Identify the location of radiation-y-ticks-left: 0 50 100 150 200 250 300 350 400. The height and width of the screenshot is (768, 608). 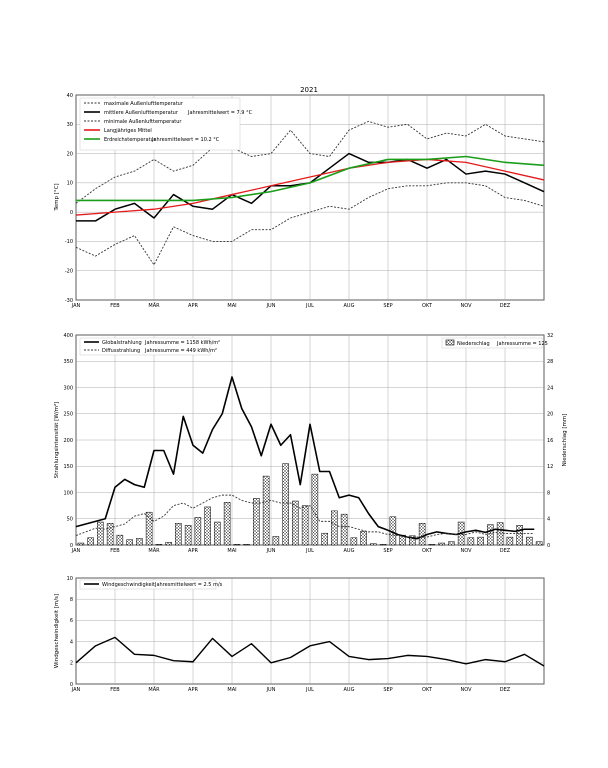
(68, 441).